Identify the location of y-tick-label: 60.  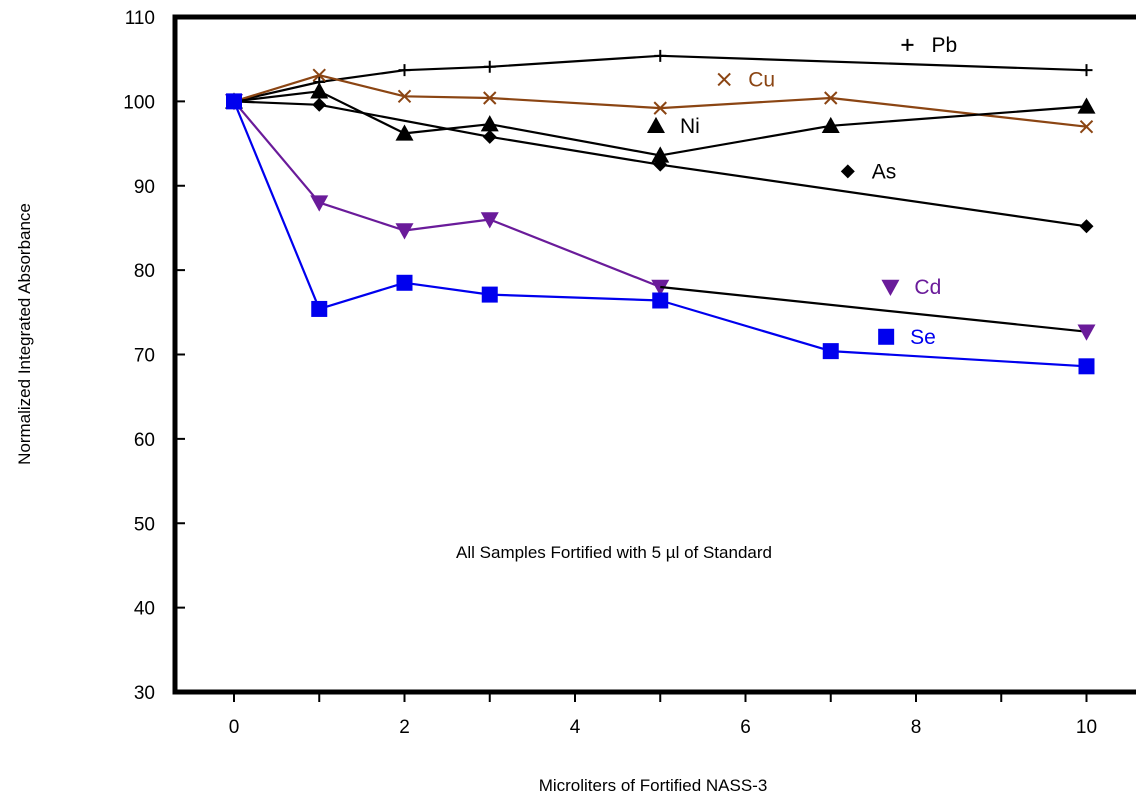
(144, 440).